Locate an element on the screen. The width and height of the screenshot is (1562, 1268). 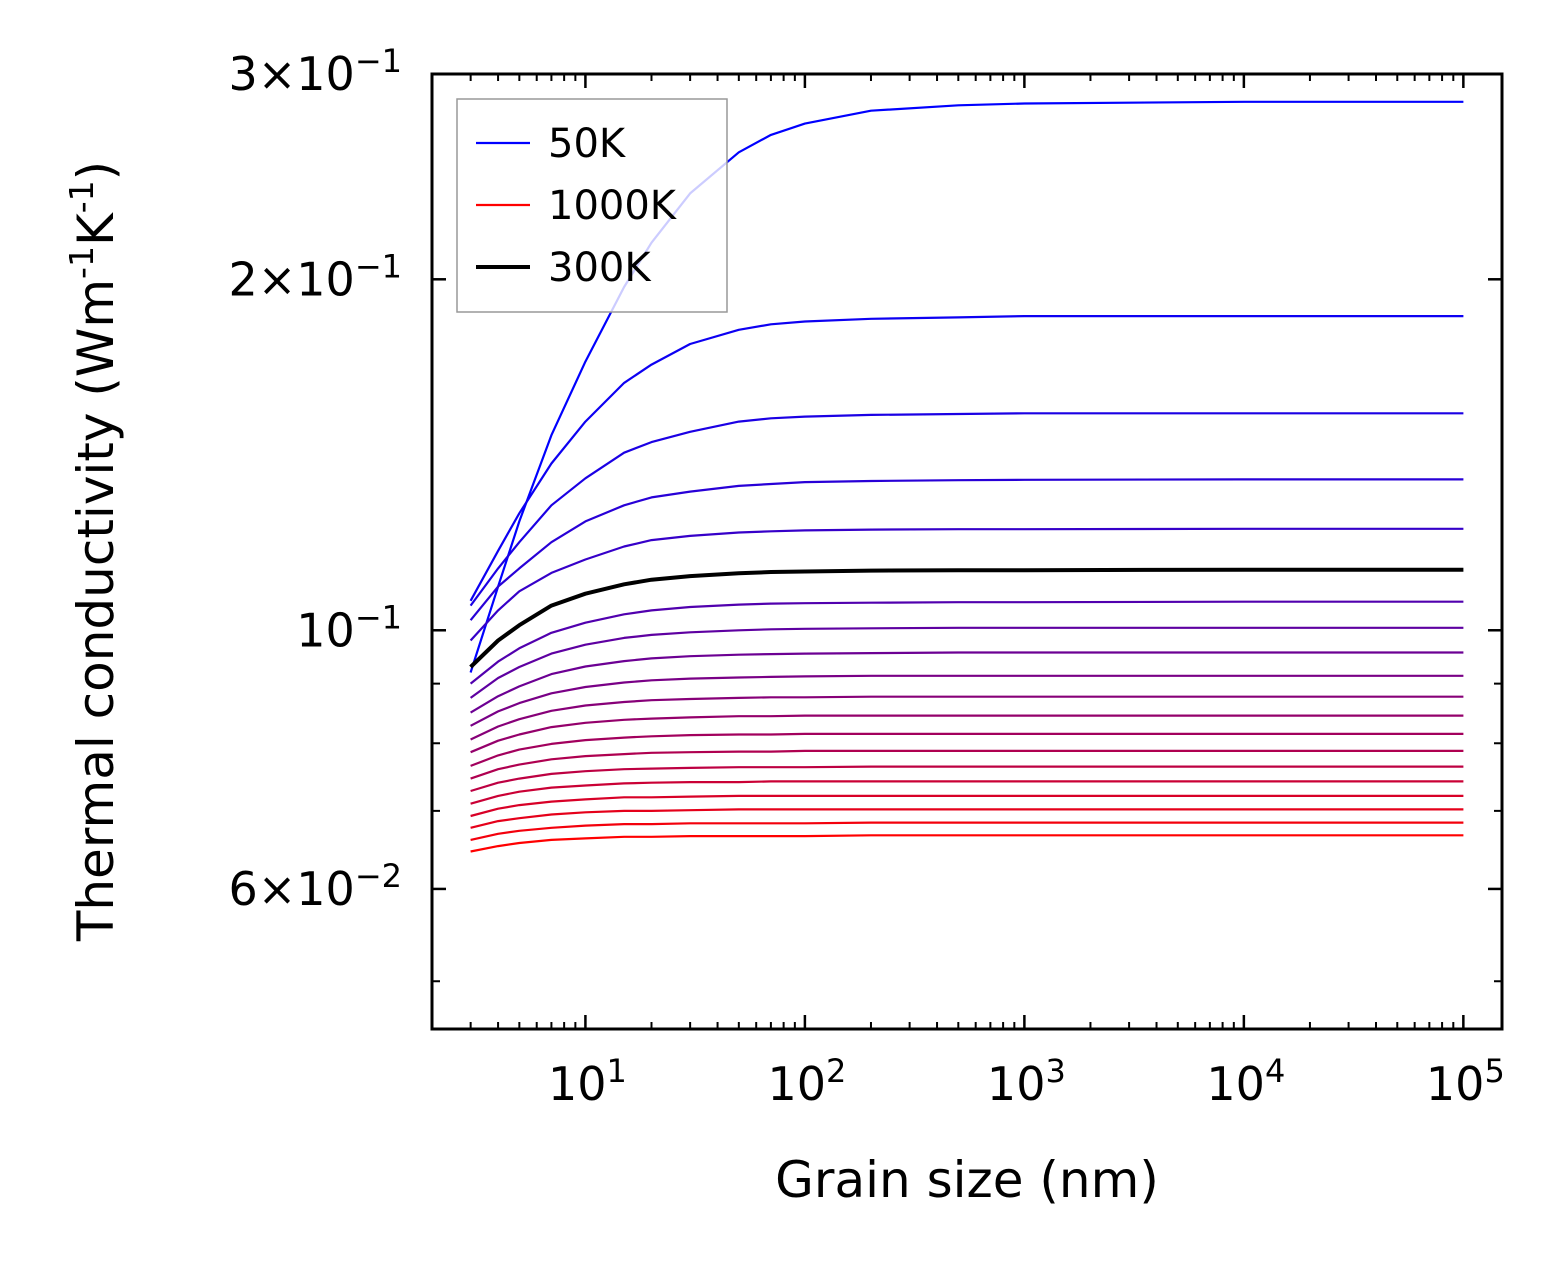
y-axis-title-main: Thermal conductivity (Wm is located at coordinates (96, 610).